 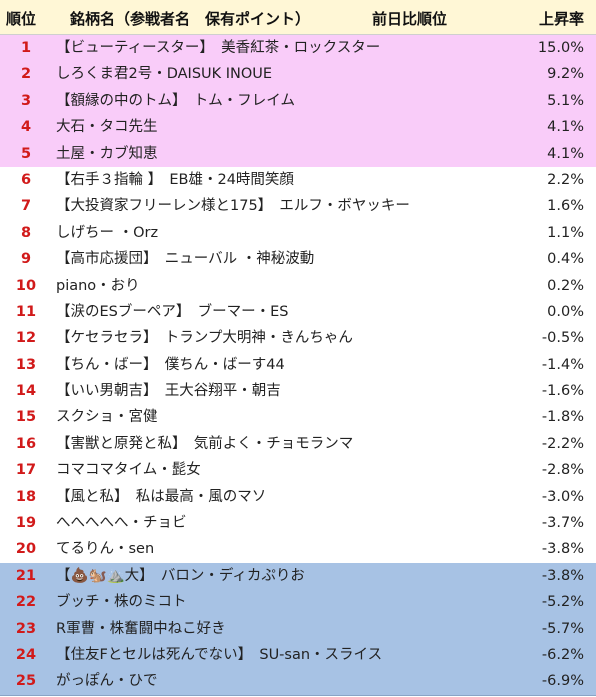 I want to click on rank-cell: 24, so click(x=26, y=654).